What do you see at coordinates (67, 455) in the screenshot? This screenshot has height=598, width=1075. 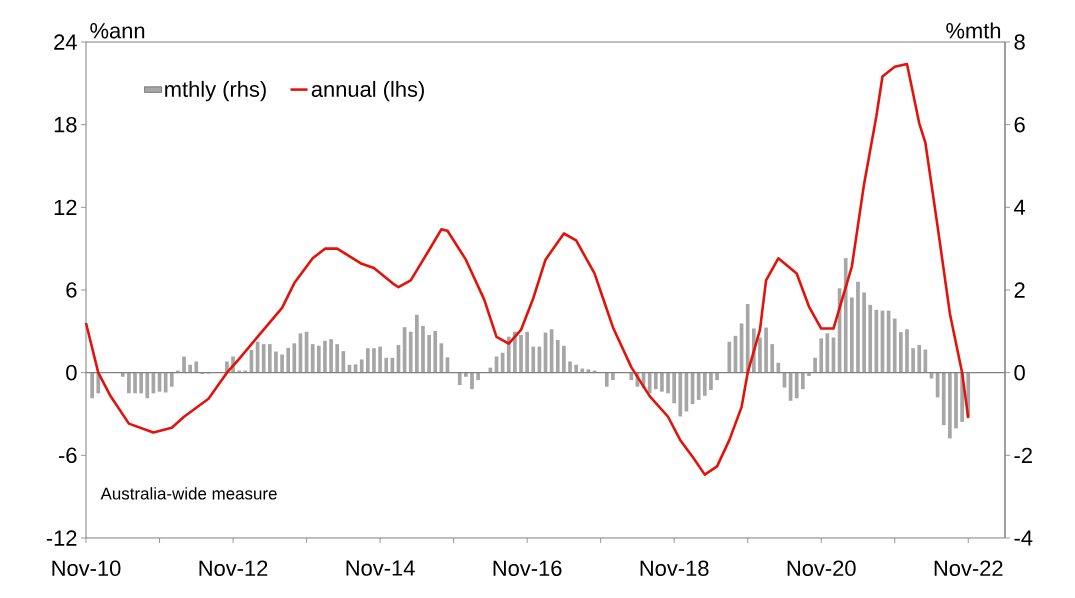 I see `y-tick-label: -6` at bounding box center [67, 455].